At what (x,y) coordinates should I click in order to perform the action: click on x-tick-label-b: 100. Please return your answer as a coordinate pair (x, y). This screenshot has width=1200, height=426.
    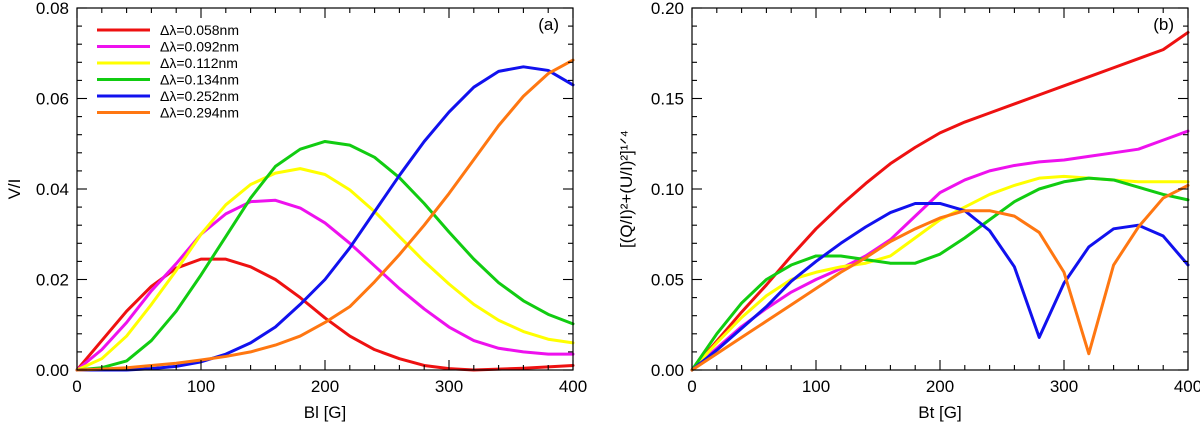
    Looking at the image, I should click on (816, 386).